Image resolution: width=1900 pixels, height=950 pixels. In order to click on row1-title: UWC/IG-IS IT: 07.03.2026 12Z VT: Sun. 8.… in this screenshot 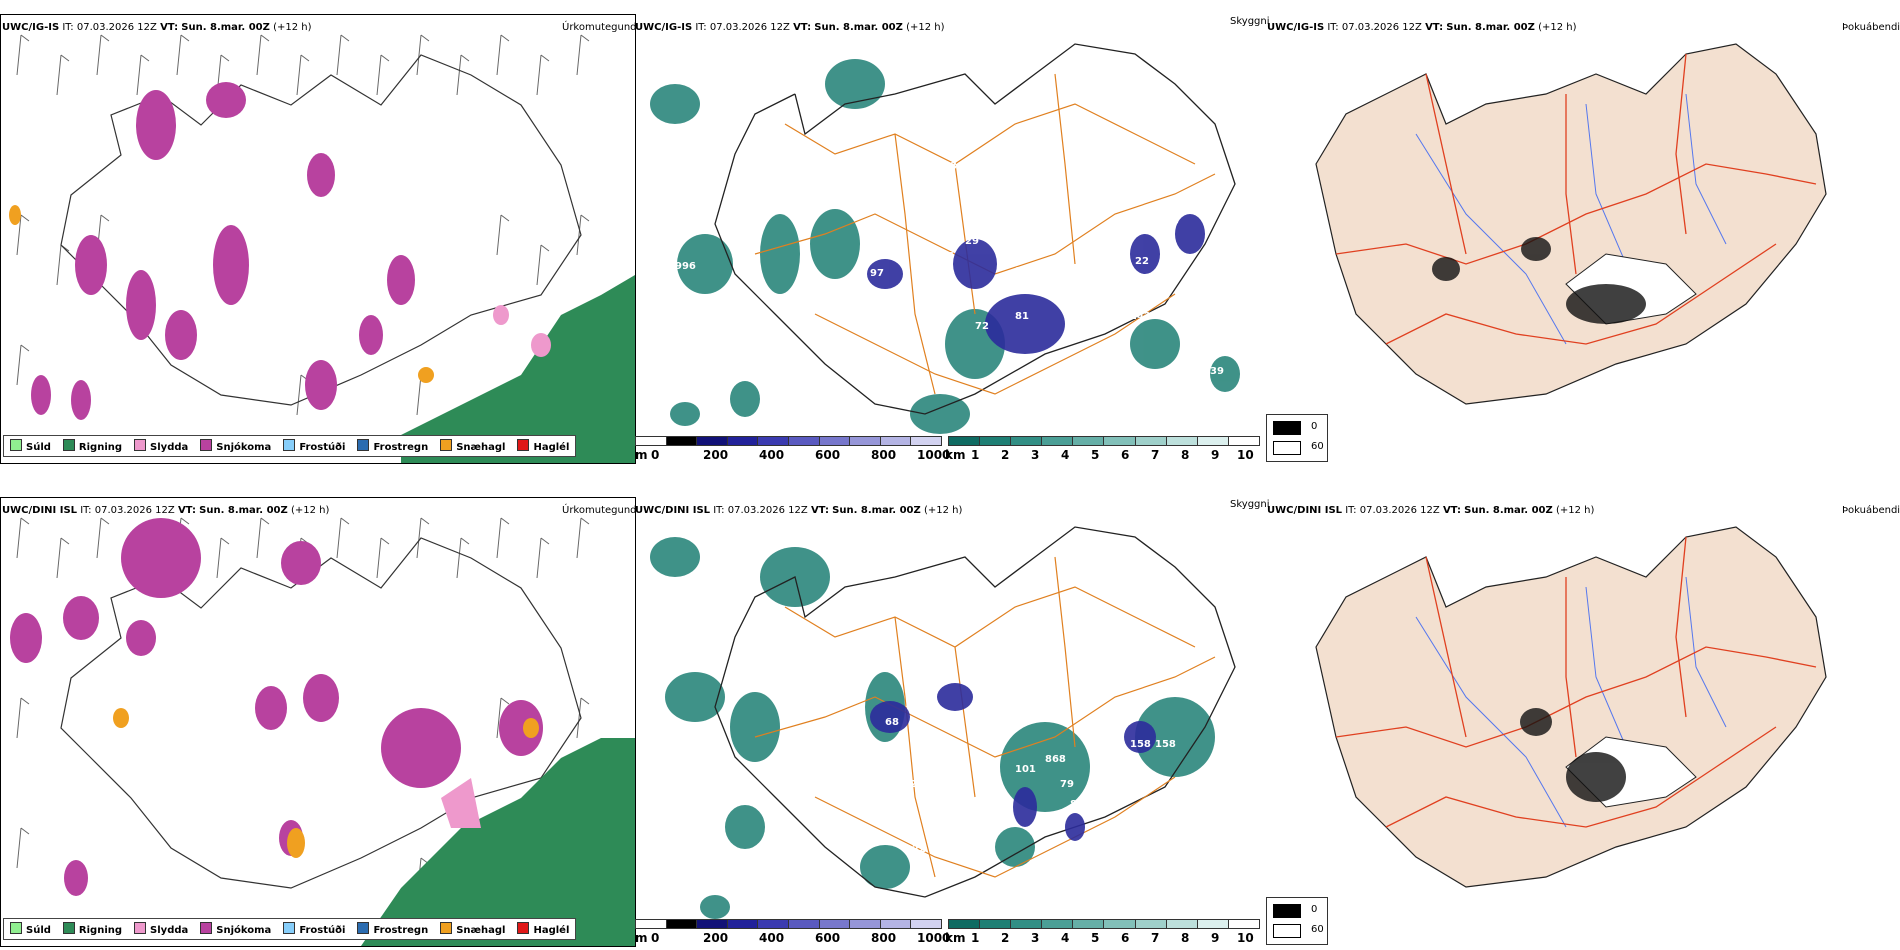, I will do `click(157, 27)`.